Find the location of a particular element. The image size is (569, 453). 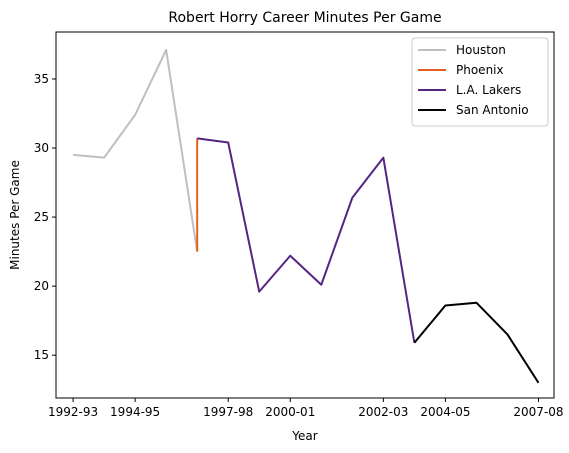

x-tick-label: 1992-93 is located at coordinates (73, 412).